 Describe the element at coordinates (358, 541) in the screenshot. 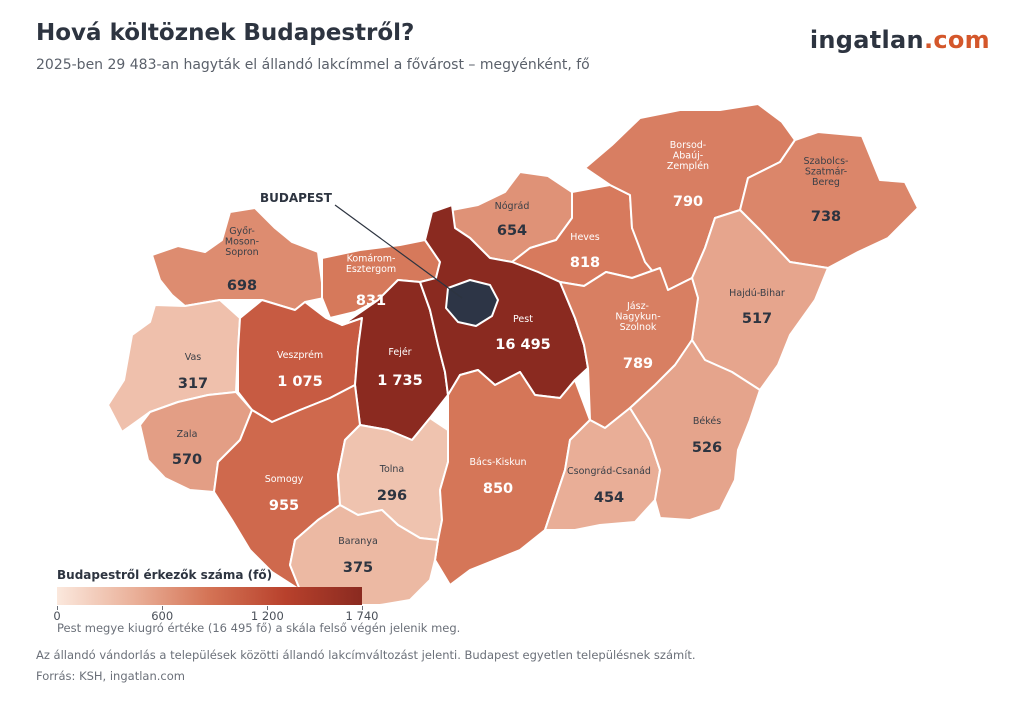

I see `county-name-baranya: Baranya` at that location.